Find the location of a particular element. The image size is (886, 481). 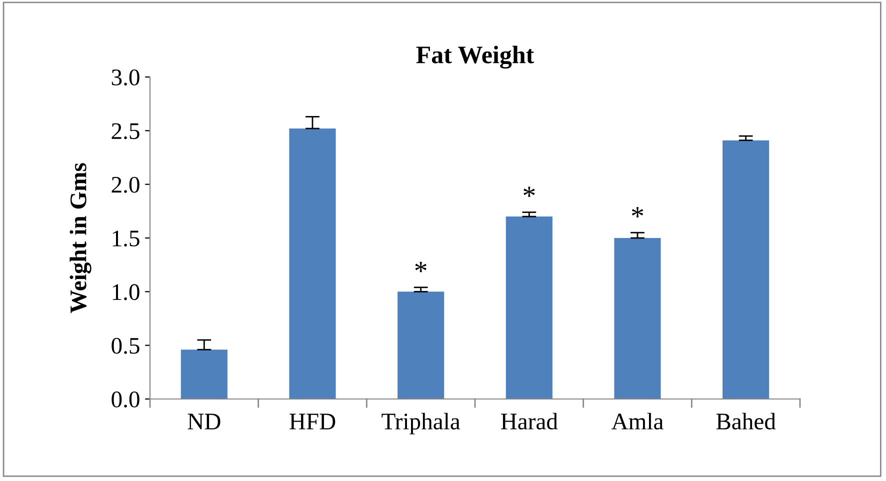

x-tick-label: Triphala is located at coordinates (421, 423).